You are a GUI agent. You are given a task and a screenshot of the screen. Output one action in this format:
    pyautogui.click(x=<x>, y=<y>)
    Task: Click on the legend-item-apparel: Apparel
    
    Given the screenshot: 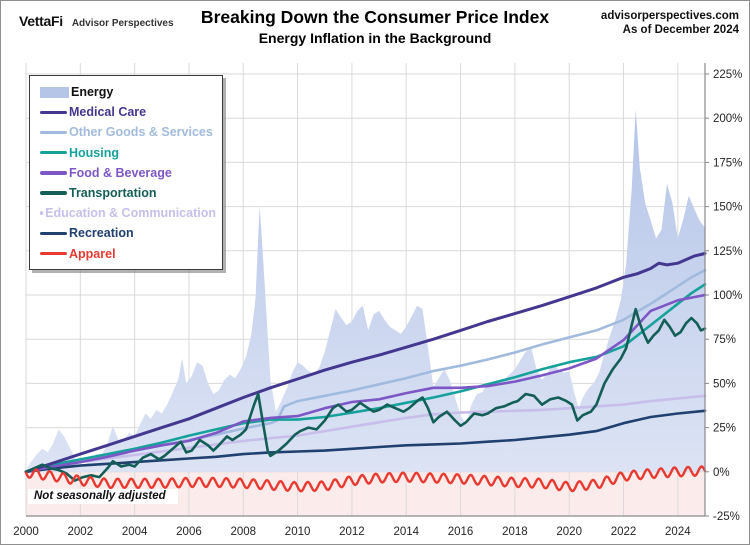 What is the action you would take?
    pyautogui.click(x=128, y=254)
    